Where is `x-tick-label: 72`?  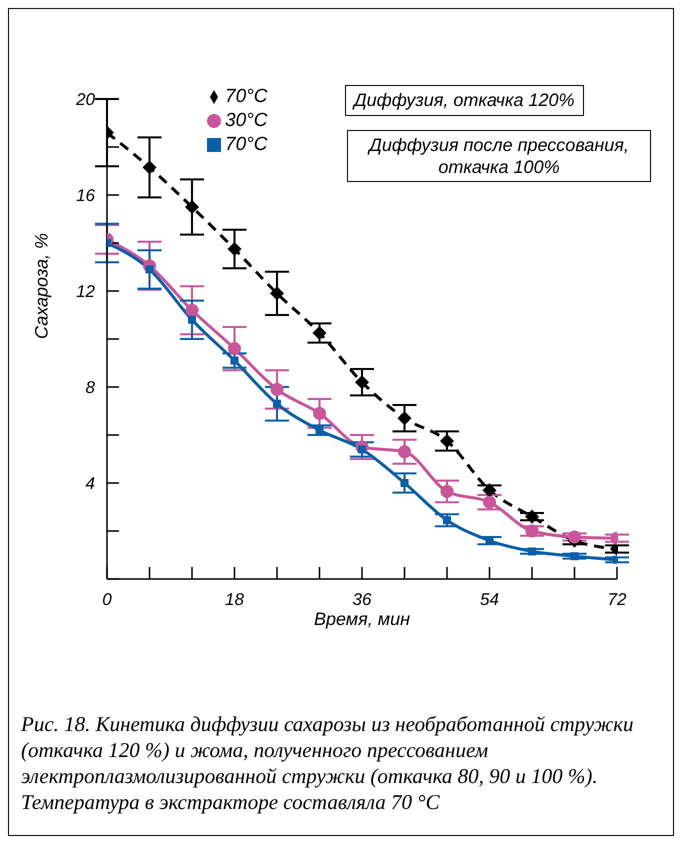
x-tick-label: 72 is located at coordinates (617, 600).